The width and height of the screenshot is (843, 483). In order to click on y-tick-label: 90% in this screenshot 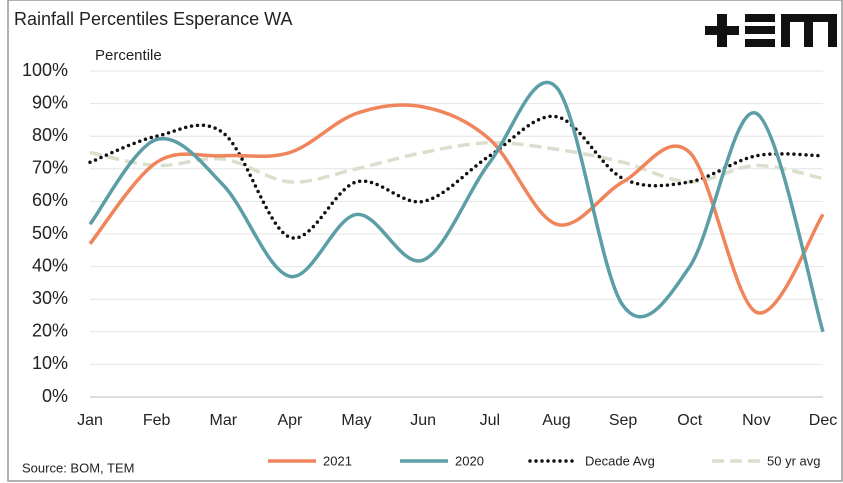, I will do `click(50, 102)`.